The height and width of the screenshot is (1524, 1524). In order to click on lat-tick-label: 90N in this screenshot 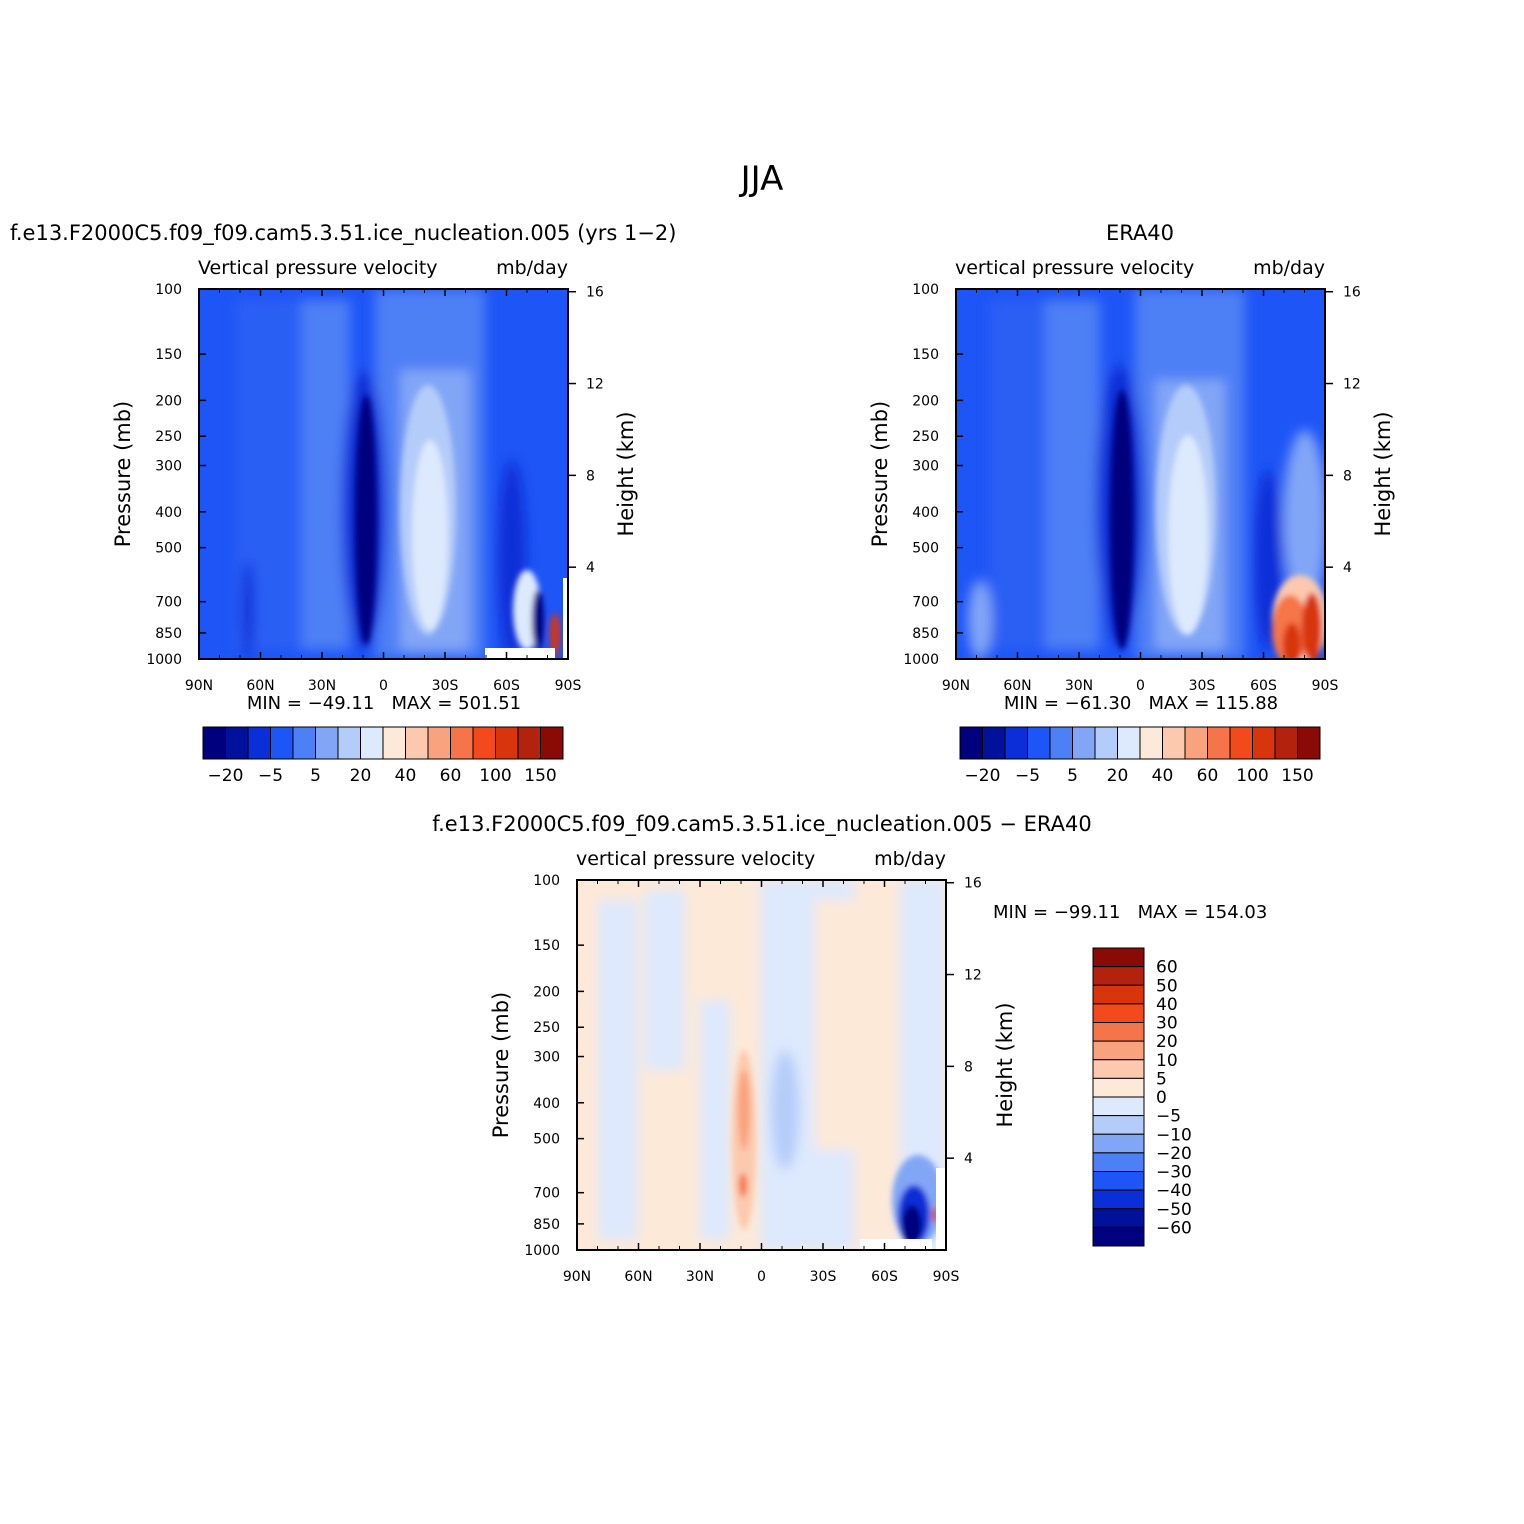, I will do `click(199, 686)`.